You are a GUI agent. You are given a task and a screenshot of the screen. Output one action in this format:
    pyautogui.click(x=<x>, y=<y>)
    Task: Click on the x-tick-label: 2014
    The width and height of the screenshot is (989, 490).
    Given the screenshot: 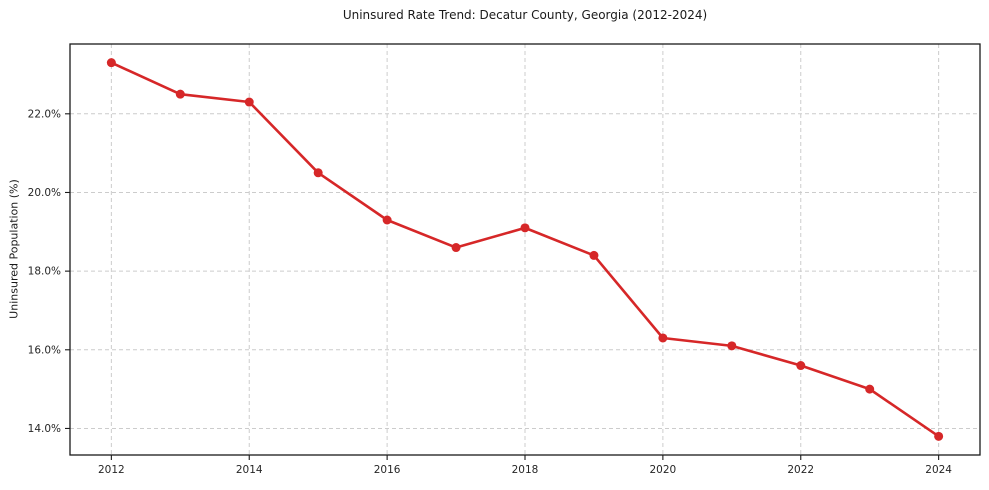 What is the action you would take?
    pyautogui.click(x=249, y=470)
    